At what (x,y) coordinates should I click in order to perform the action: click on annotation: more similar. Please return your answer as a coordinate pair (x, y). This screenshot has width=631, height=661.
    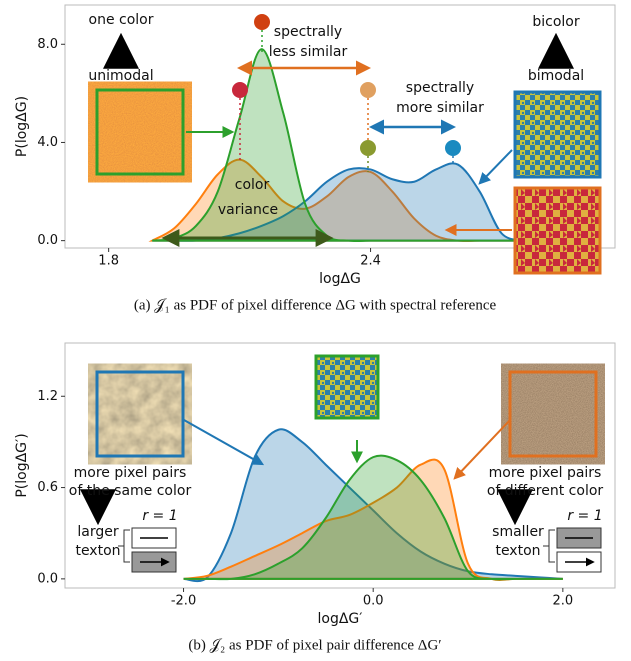
    Looking at the image, I should click on (440, 108).